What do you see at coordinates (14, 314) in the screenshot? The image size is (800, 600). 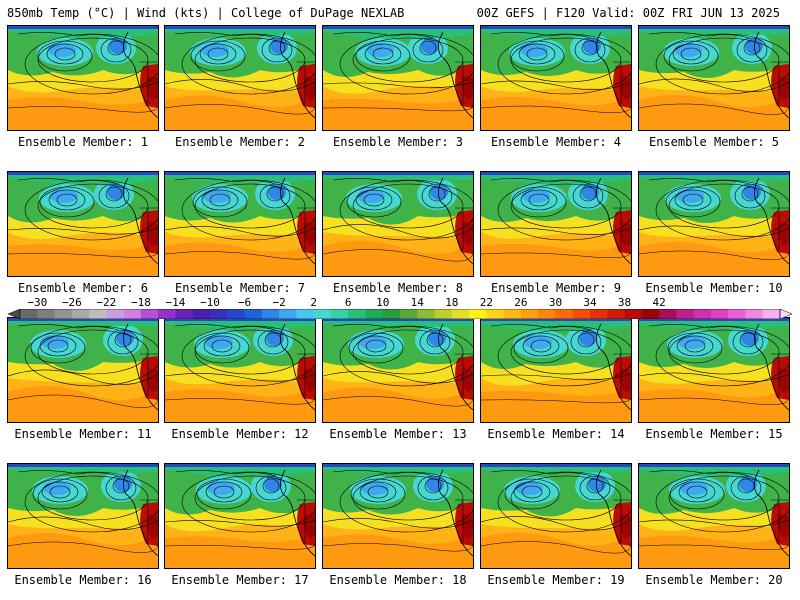 I see `colorbar-min-arrow` at bounding box center [14, 314].